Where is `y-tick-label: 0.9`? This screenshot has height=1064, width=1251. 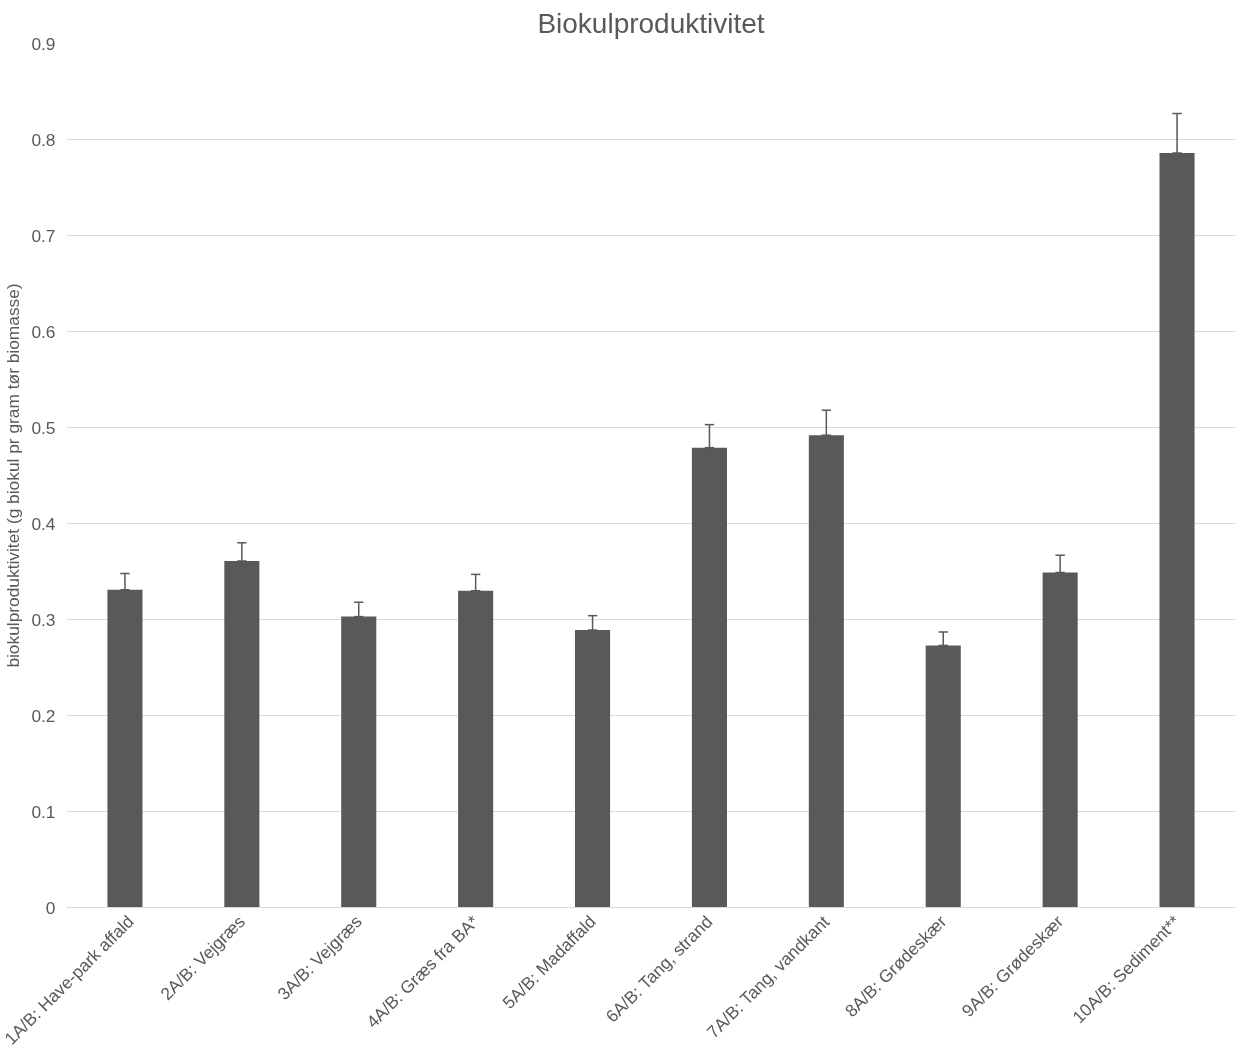
y-tick-label: 0.9 is located at coordinates (43, 43).